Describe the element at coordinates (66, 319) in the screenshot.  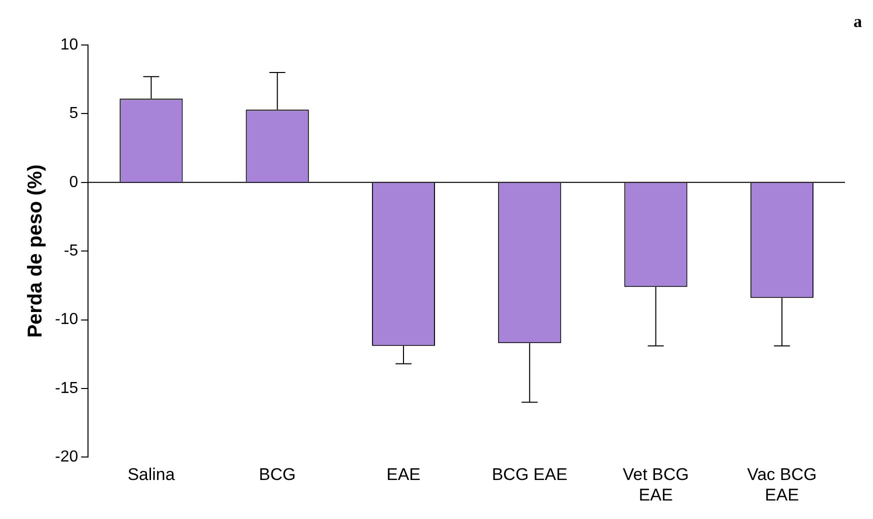
I see `y-tick-label: -10` at that location.